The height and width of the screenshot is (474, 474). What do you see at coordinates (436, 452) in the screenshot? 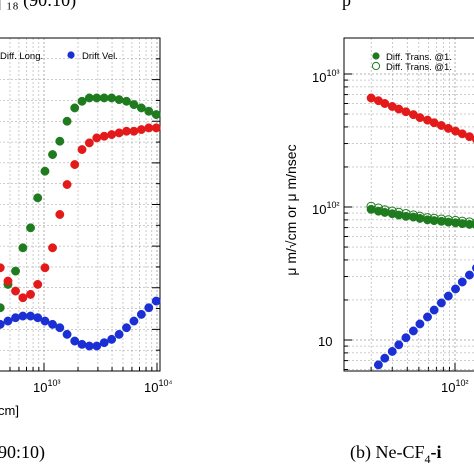
I see `right-caption-tail: -i` at bounding box center [436, 452].